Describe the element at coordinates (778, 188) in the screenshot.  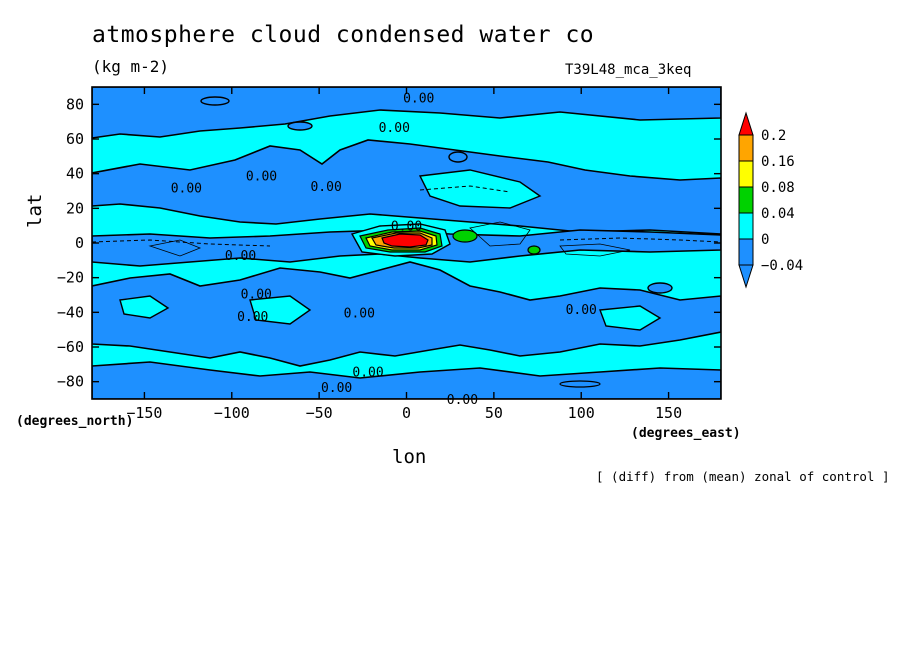
I see `colorbar-level-label: 0.08` at that location.